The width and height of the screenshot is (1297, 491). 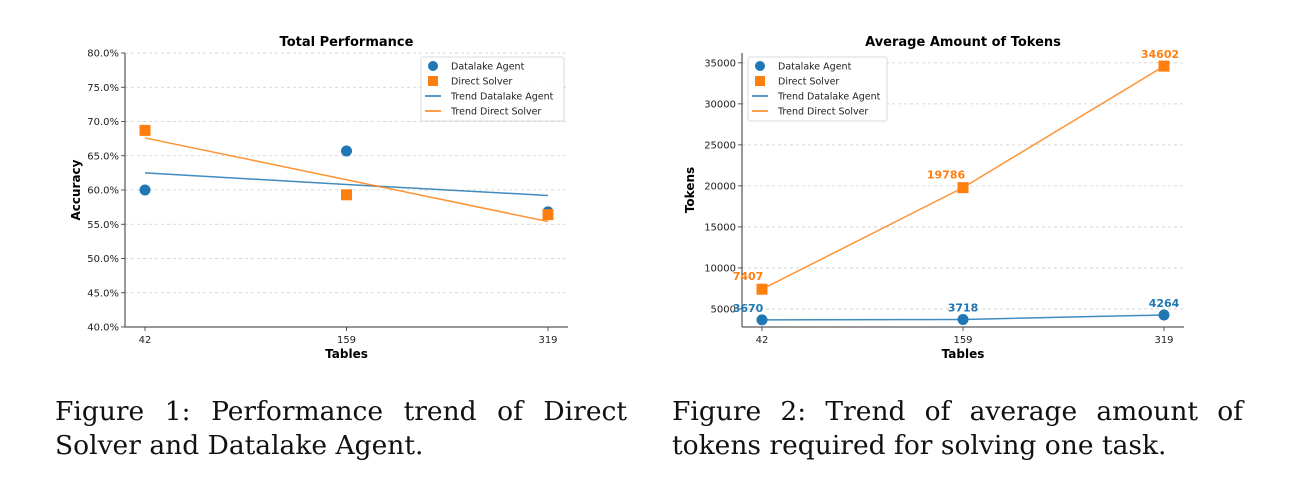 I want to click on y-tick-label: 25000, so click(x=720, y=145).